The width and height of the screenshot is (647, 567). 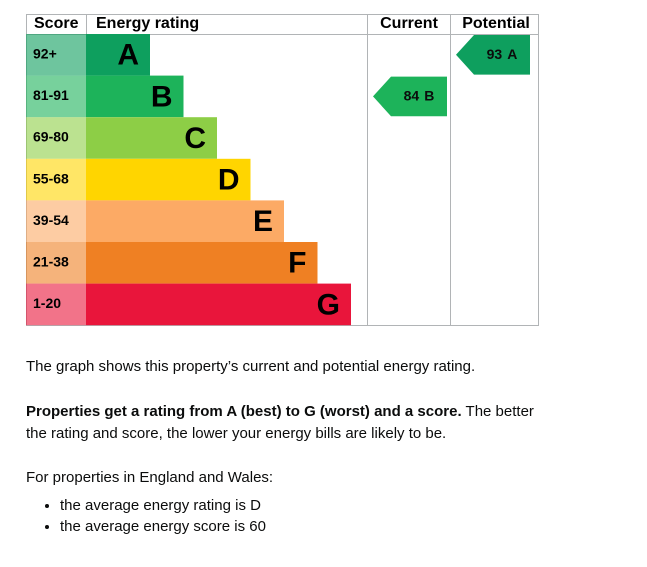 What do you see at coordinates (328, 304) in the screenshot?
I see `rating-letter: G` at bounding box center [328, 304].